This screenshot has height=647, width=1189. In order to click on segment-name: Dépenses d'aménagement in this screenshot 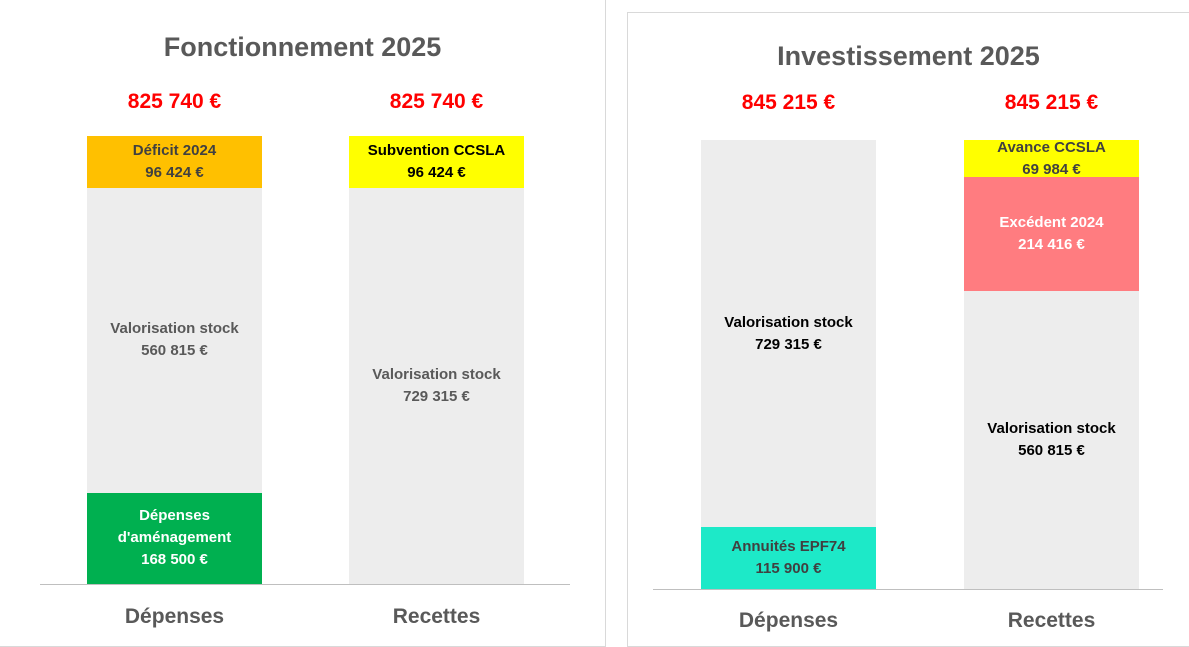, I will do `click(174, 527)`.